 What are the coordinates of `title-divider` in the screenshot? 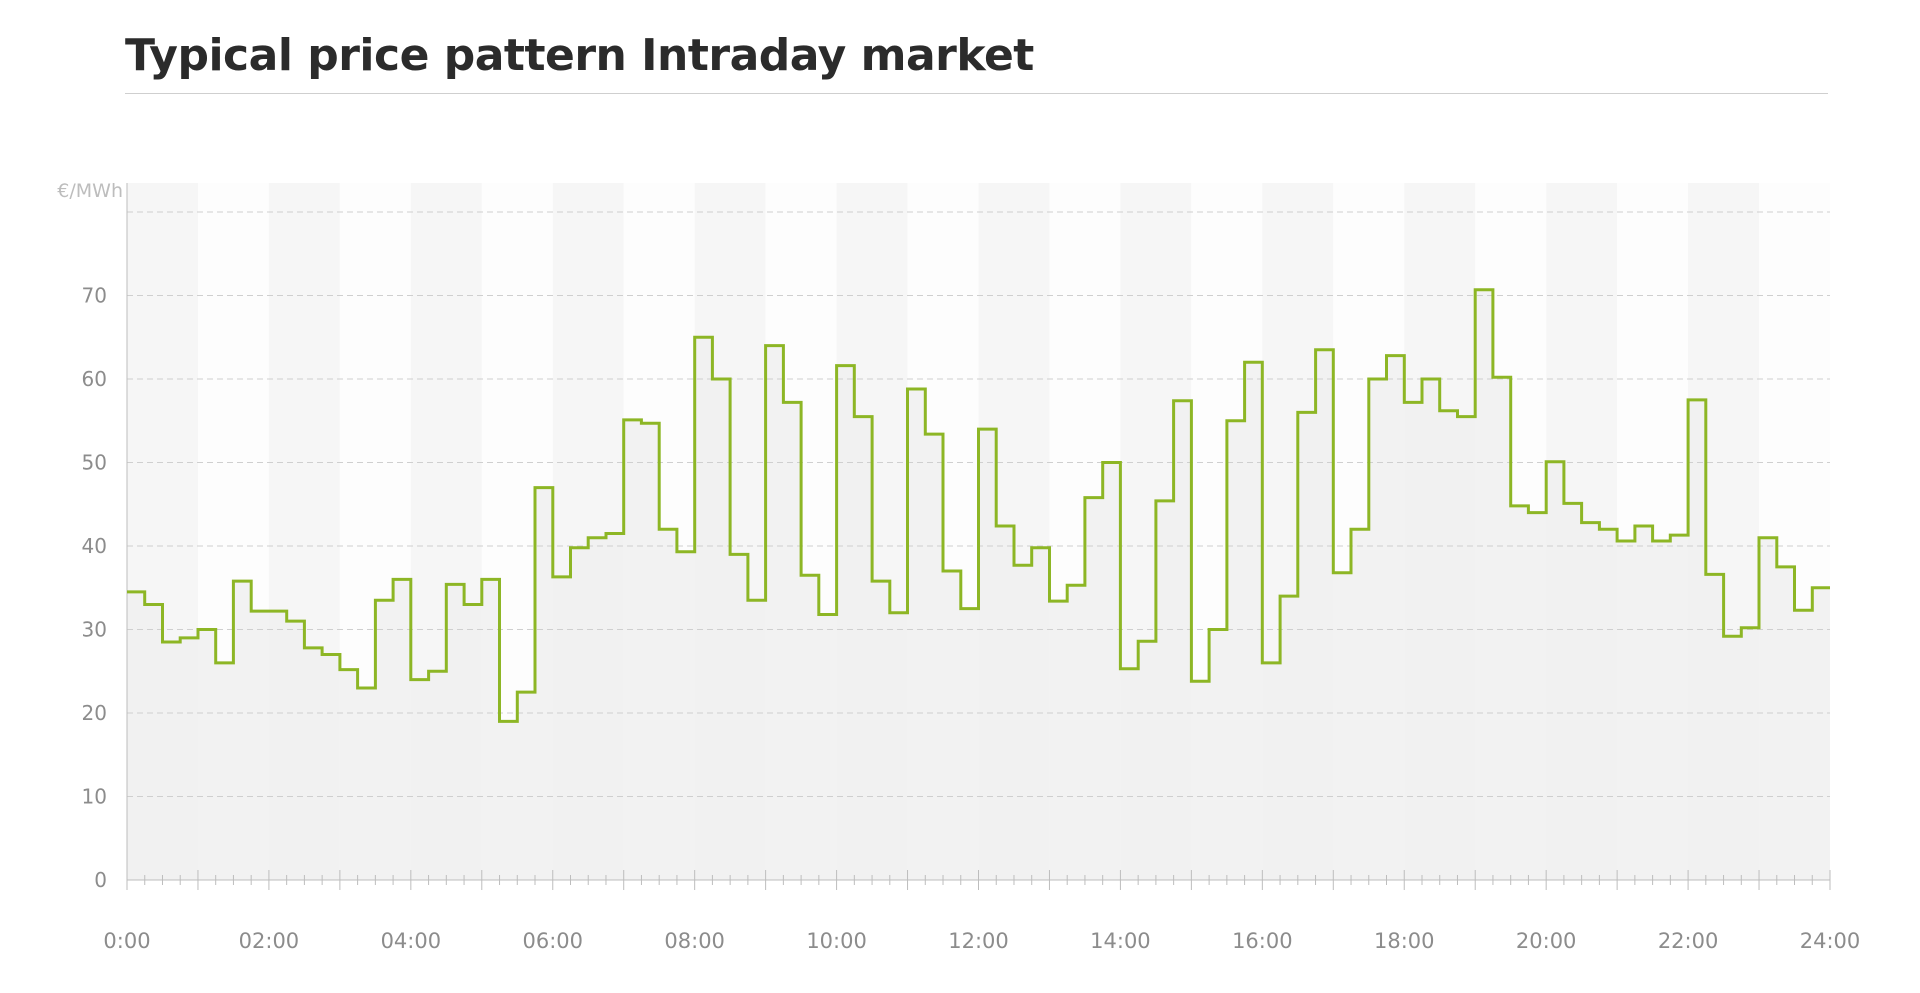 It's located at (976, 93).